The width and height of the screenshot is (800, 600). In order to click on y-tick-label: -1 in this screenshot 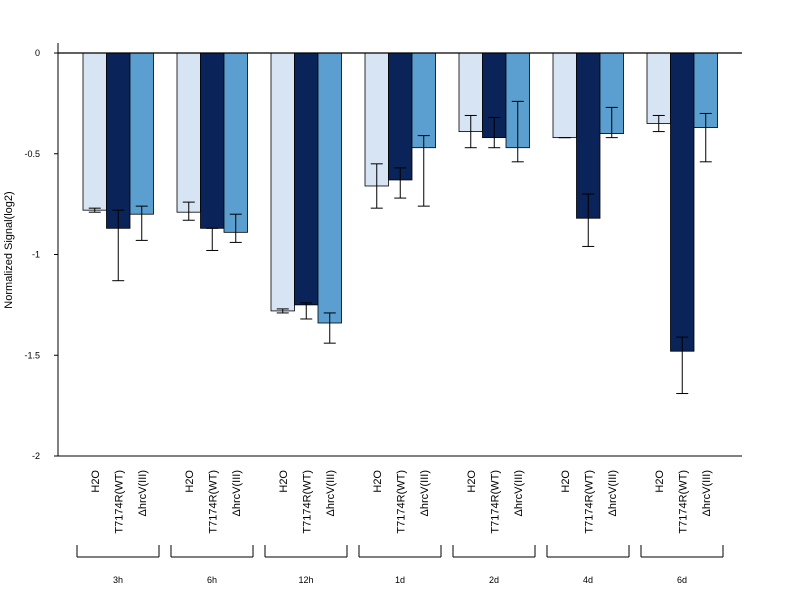, I will do `click(36, 255)`.